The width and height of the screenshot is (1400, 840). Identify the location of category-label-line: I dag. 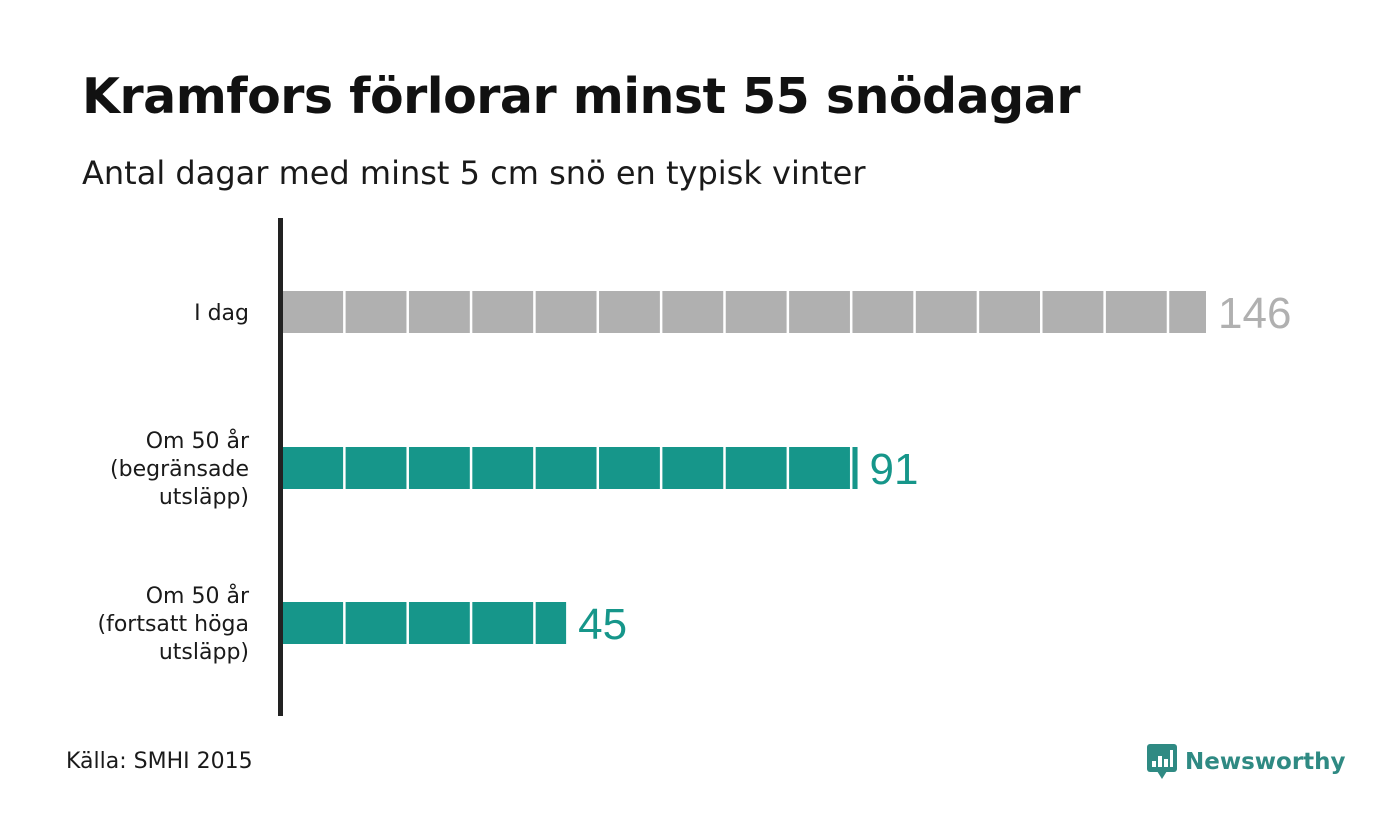
(221, 313).